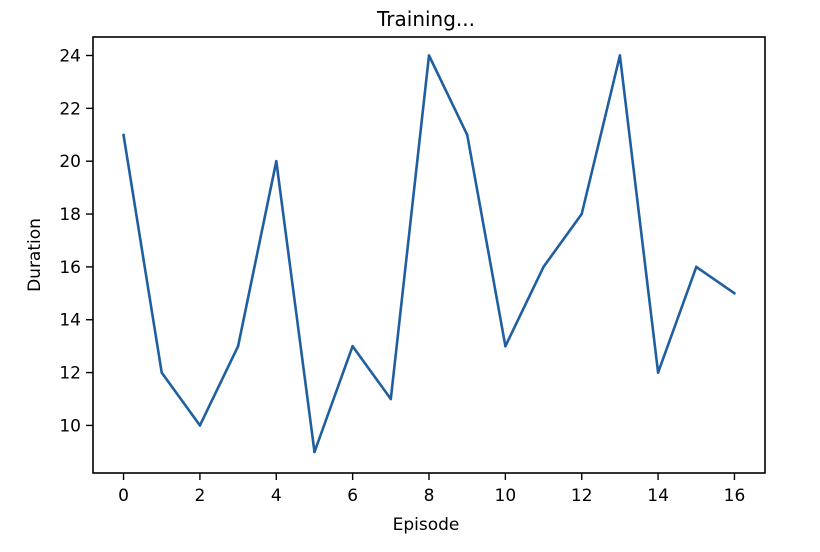  What do you see at coordinates (429, 496) in the screenshot?
I see `x-tick-label: 8` at bounding box center [429, 496].